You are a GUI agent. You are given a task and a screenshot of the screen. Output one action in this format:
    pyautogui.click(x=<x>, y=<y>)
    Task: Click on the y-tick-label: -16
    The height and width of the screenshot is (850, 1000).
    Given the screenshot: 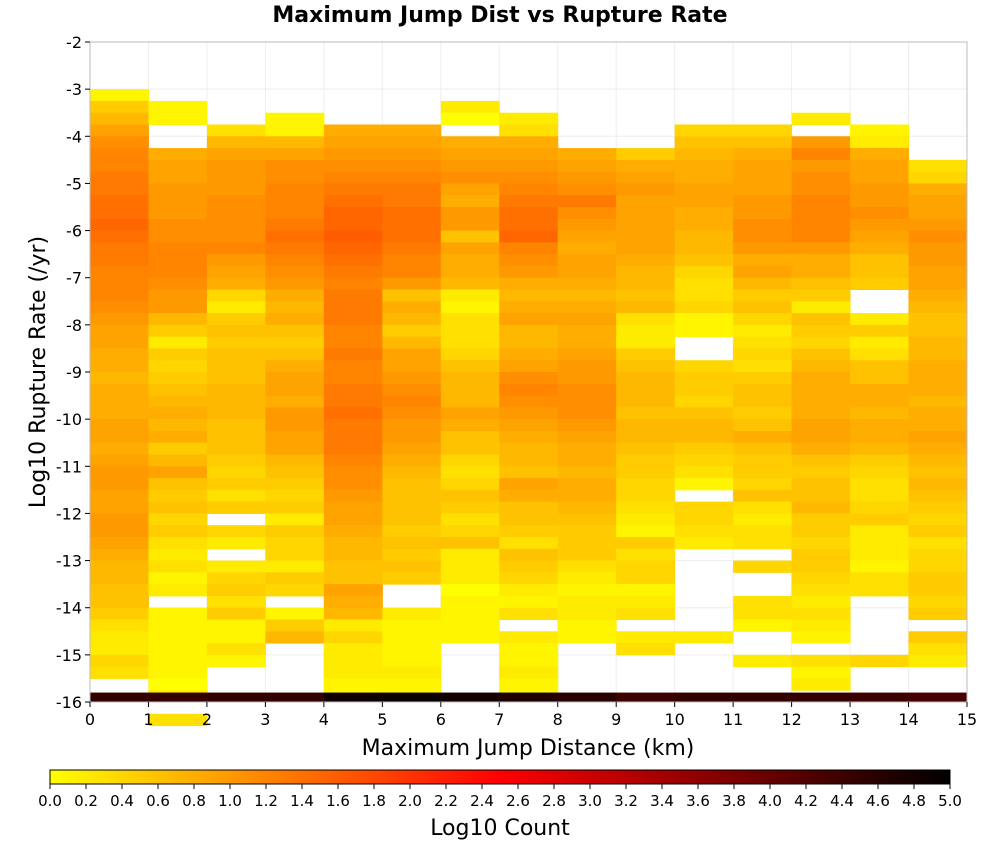 What is the action you would take?
    pyautogui.click(x=69, y=702)
    